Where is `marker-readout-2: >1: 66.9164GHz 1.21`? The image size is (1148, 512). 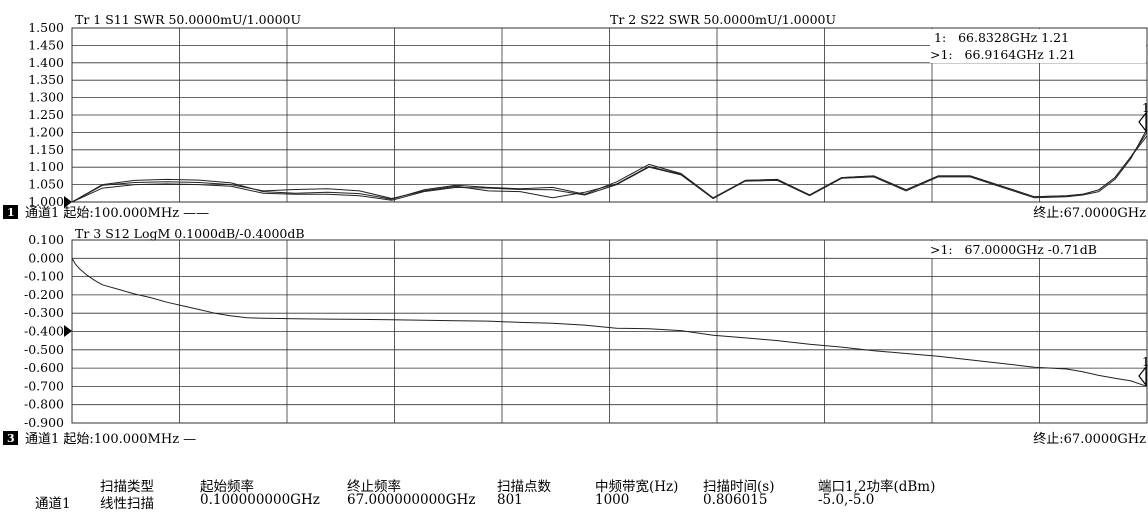 marker-readout-2: >1: 66.9164GHz 1.21 is located at coordinates (1003, 54).